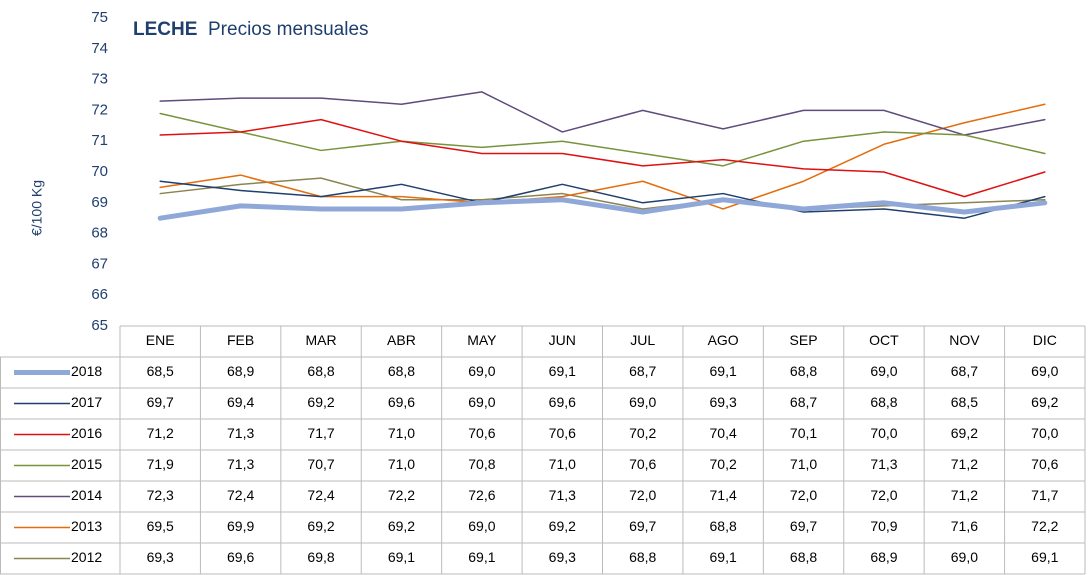 This screenshot has height=575, width=1089. What do you see at coordinates (86, 495) in the screenshot?
I see `legend-label: 2014` at bounding box center [86, 495].